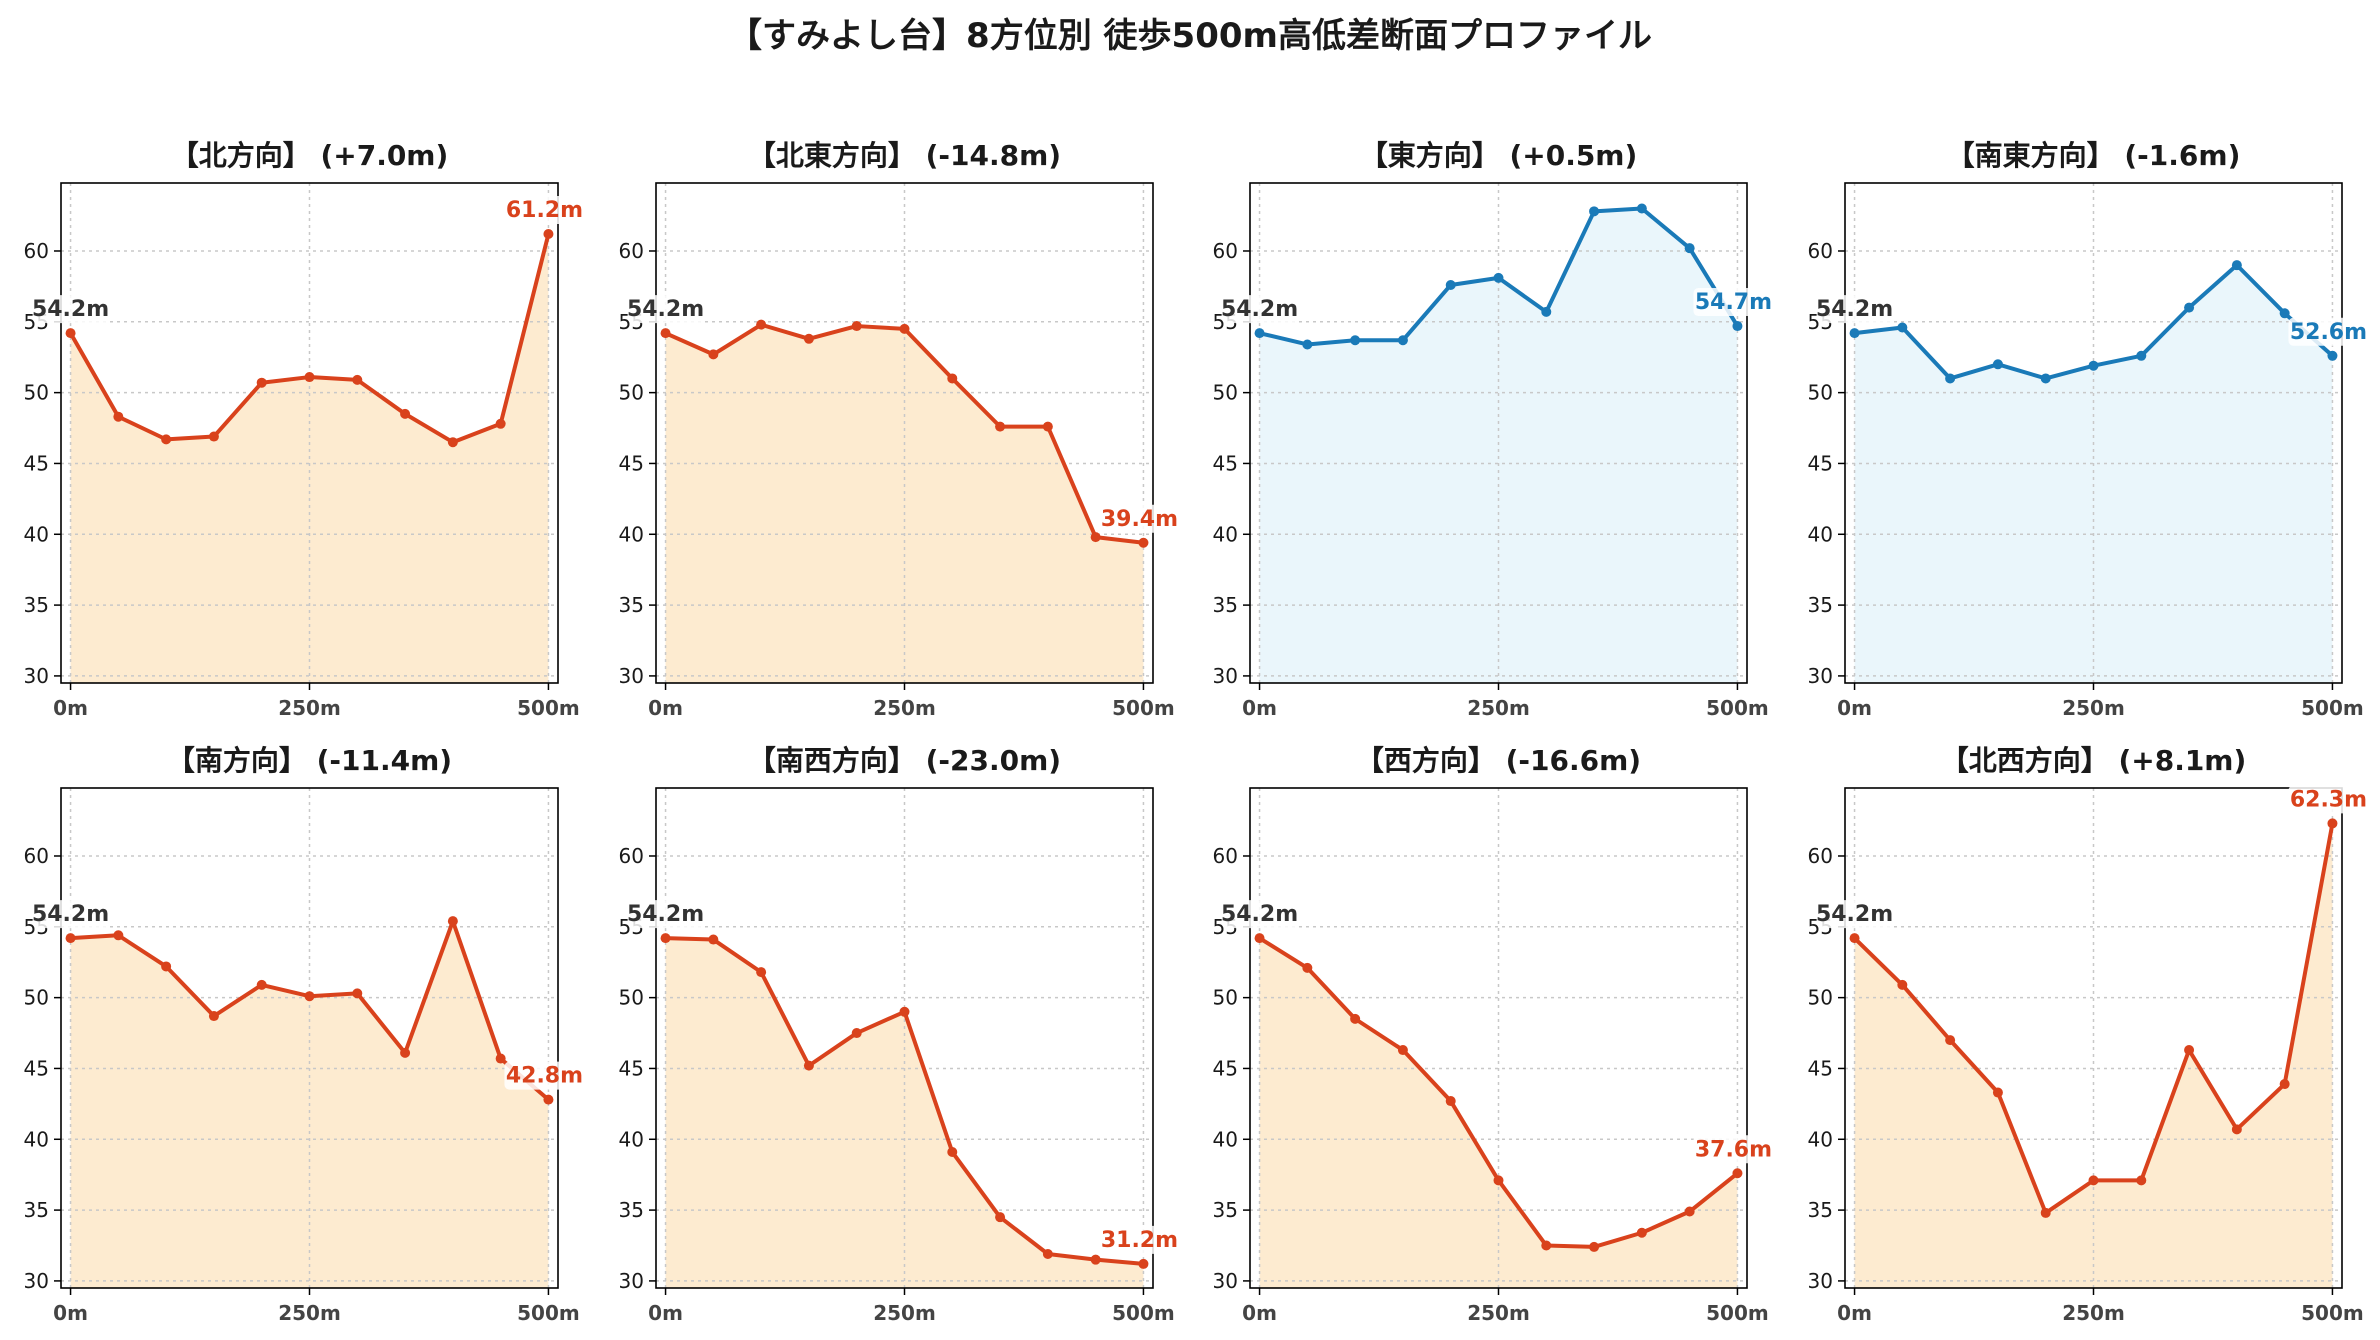  Describe the element at coordinates (2094, 760) in the screenshot. I see `panel-title: 【北西方向】 (+8.1m)` at that location.